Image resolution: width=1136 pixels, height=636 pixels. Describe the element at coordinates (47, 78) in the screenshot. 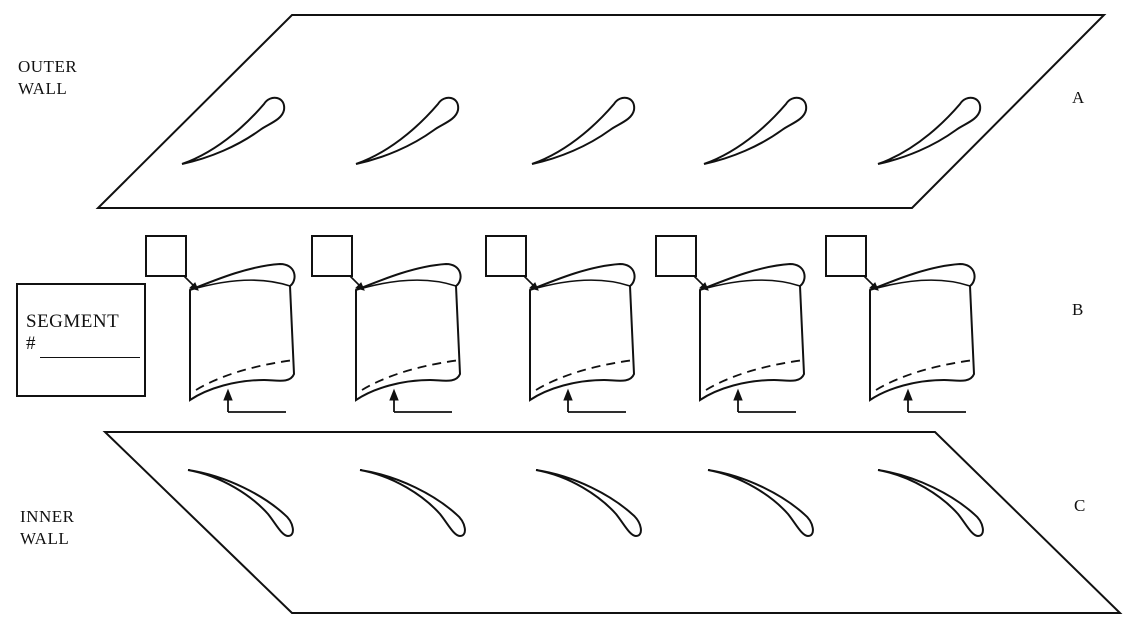

I see `outer-wall-label: OUTER WALL` at that location.